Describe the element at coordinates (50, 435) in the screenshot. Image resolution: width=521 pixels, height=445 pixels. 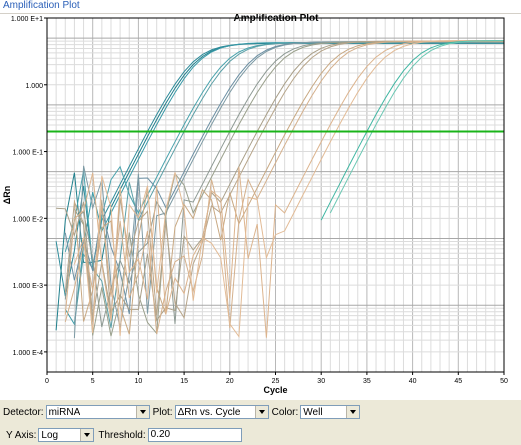
I see `y-axis-value: Log` at that location.